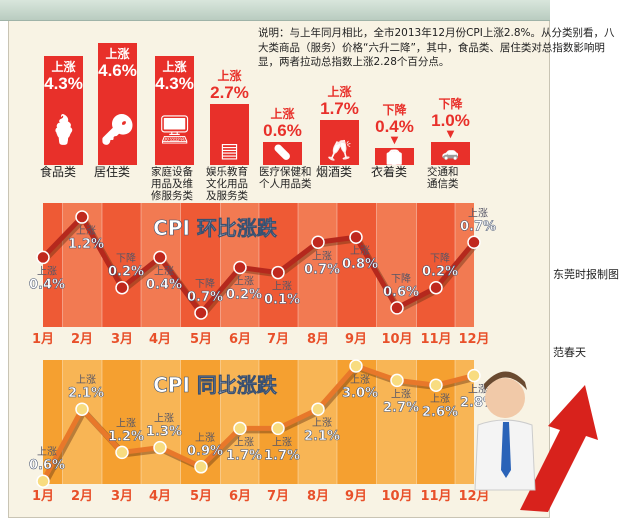  What do you see at coordinates (86, 393) in the screenshot?
I see `point-label: 2.1%` at bounding box center [86, 393].